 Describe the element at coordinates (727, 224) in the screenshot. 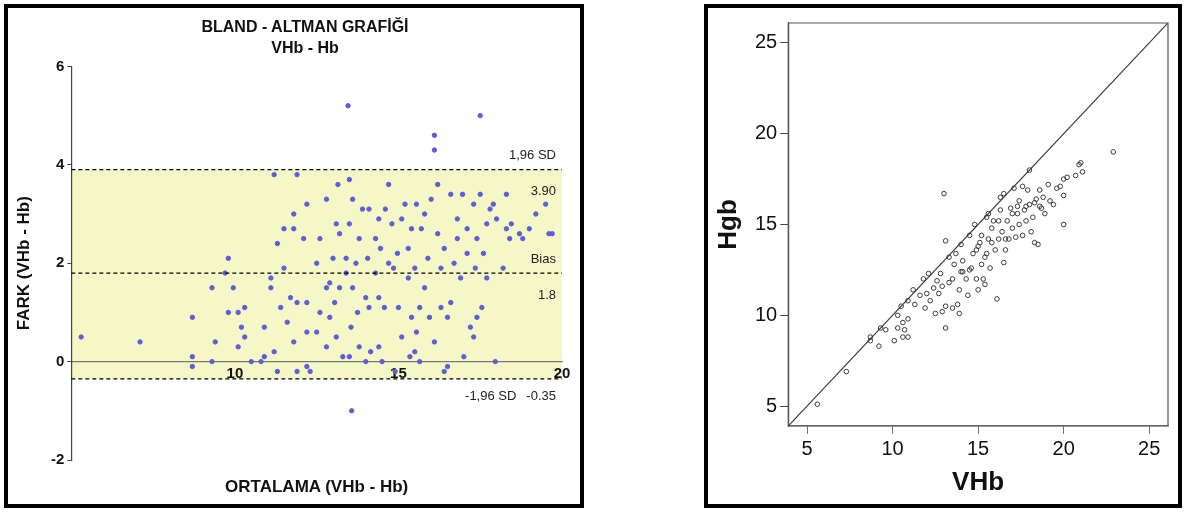

I see `y-axis-title: Hgb` at that location.